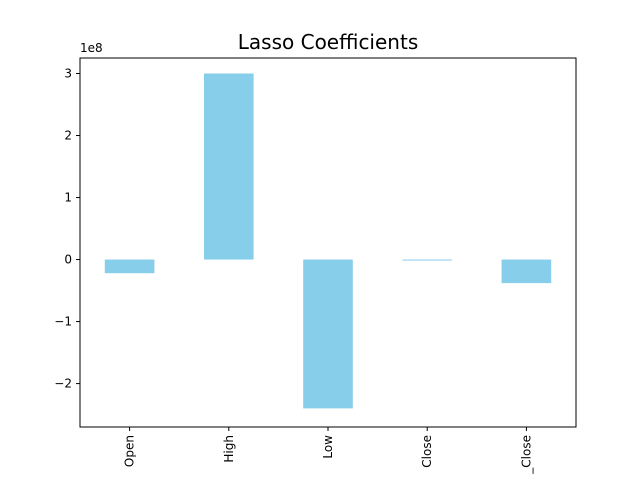 The width and height of the screenshot is (640, 480). What do you see at coordinates (67, 229) in the screenshot?
I see `y-axis: 3 2 1 0 −1 −2` at bounding box center [67, 229].